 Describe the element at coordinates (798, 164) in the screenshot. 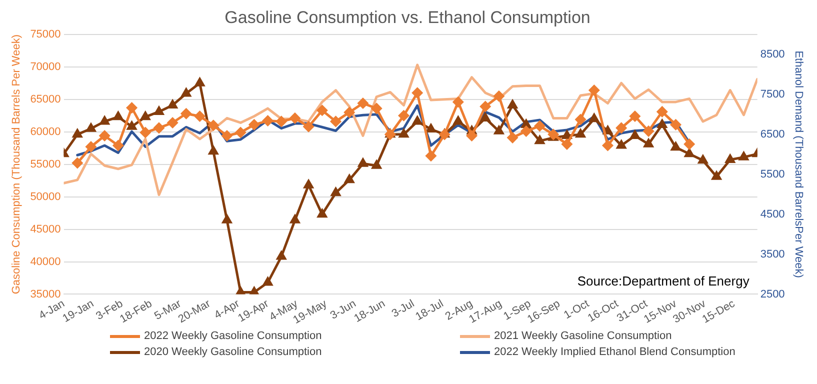

I see `y2-axis-title: Ethanol Demand (Thousand BarrelsPer Week)` at that location.